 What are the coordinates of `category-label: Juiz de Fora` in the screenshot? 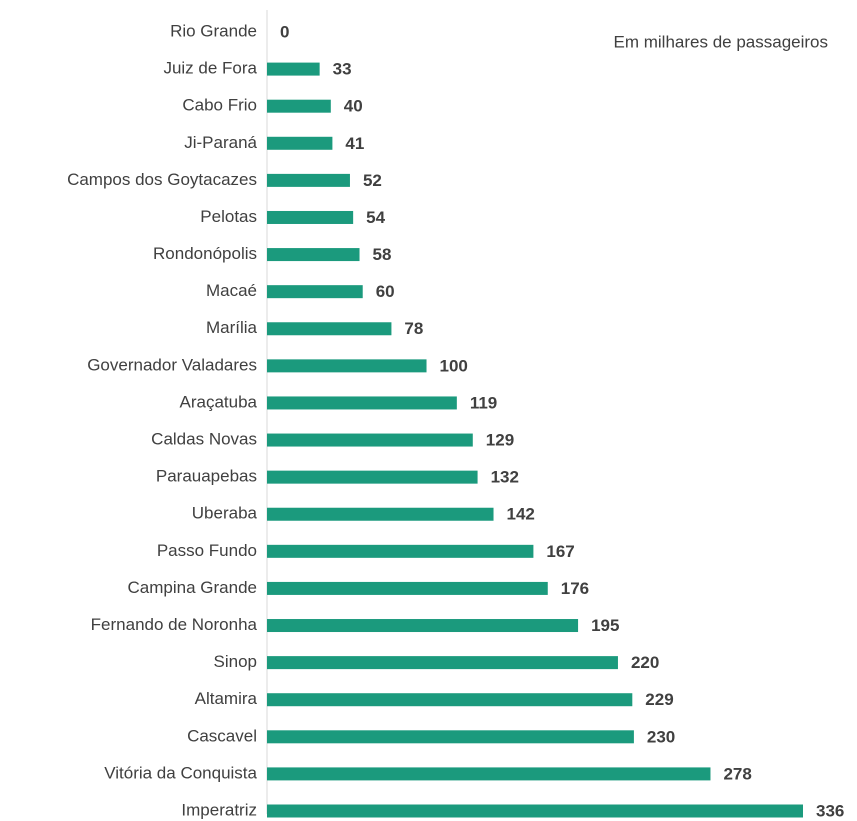 It's located at (210, 68).